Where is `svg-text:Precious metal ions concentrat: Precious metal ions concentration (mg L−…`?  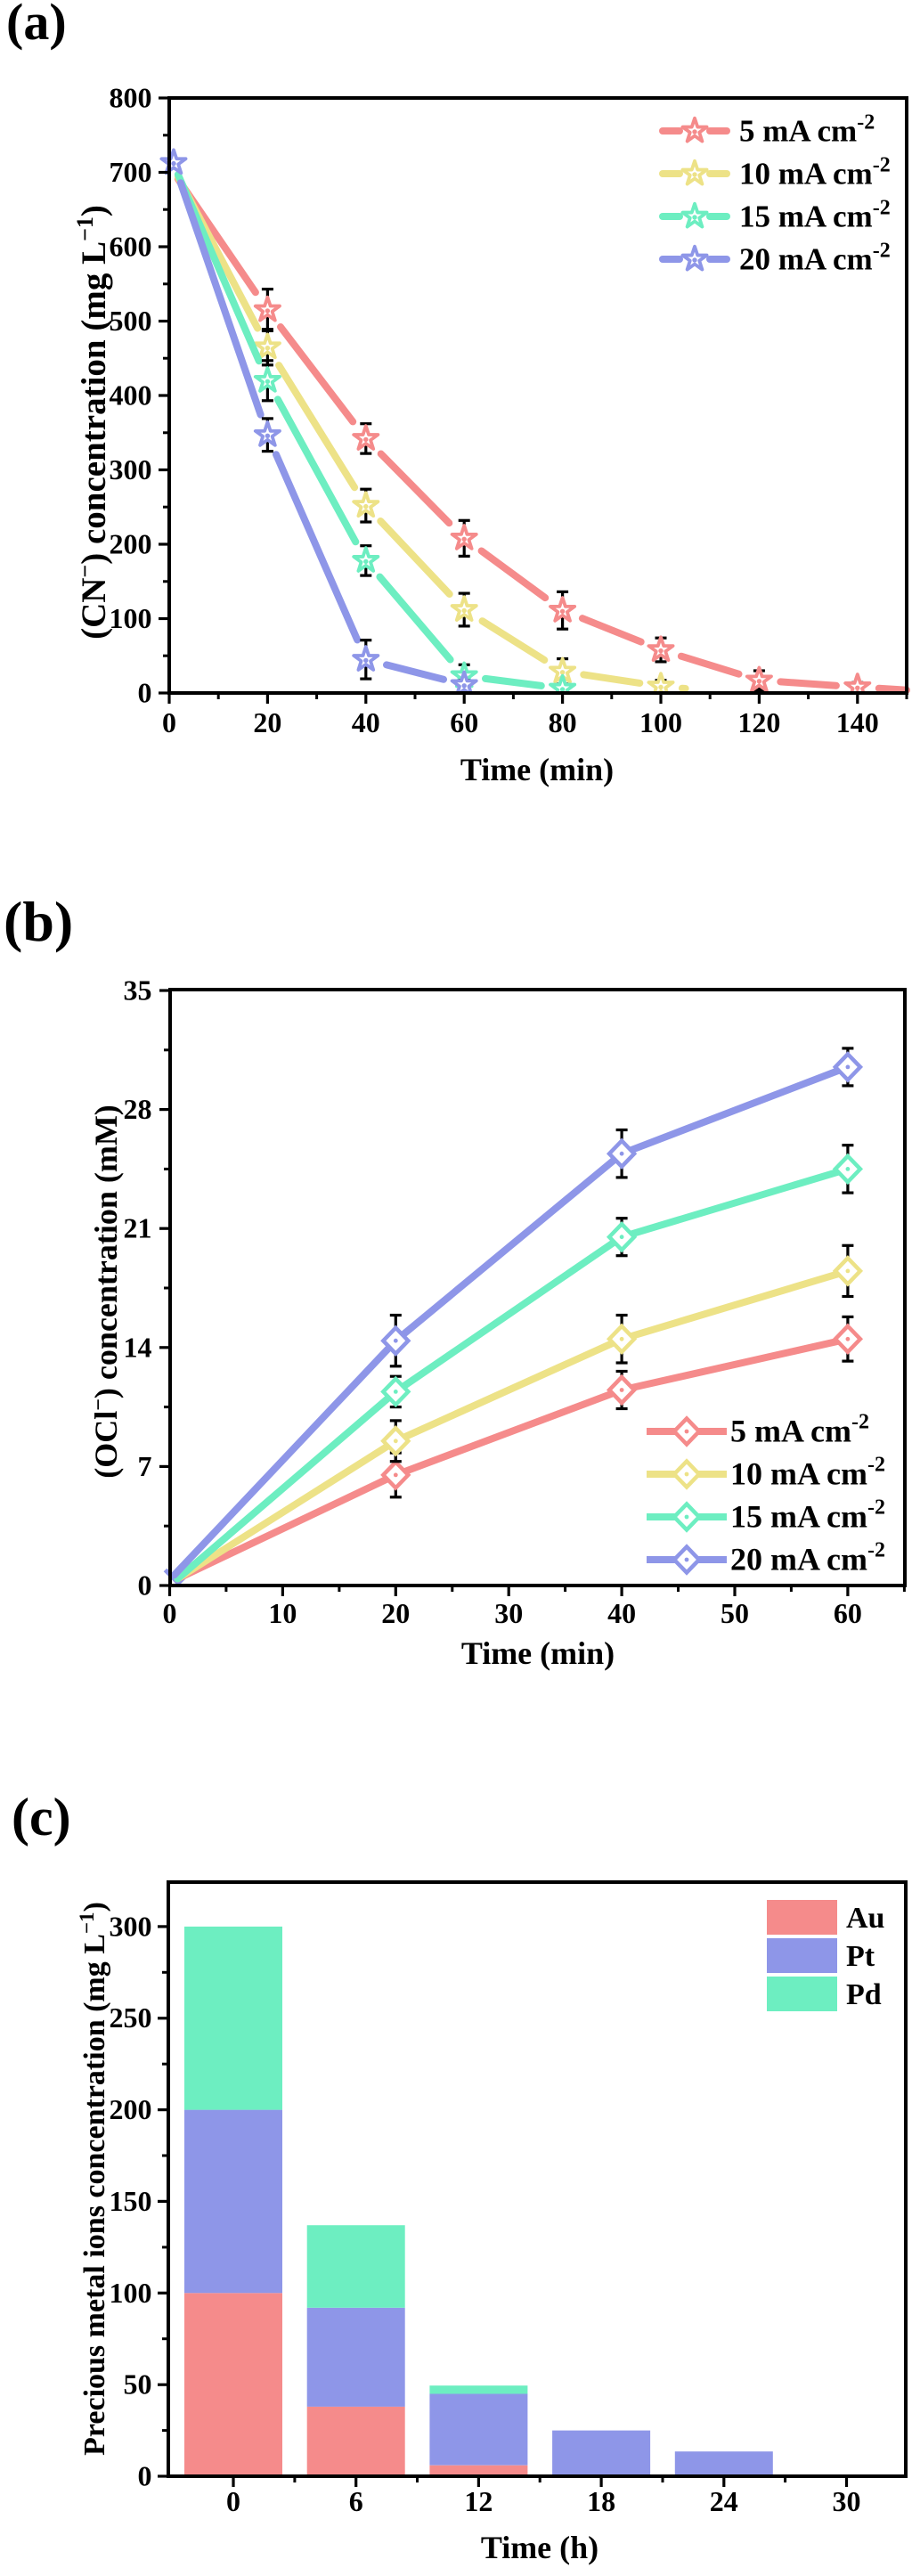
svg-text:Precious metal ions concentrat: Precious metal ions concentration (mg L−… is located at coordinates (93, 2179).